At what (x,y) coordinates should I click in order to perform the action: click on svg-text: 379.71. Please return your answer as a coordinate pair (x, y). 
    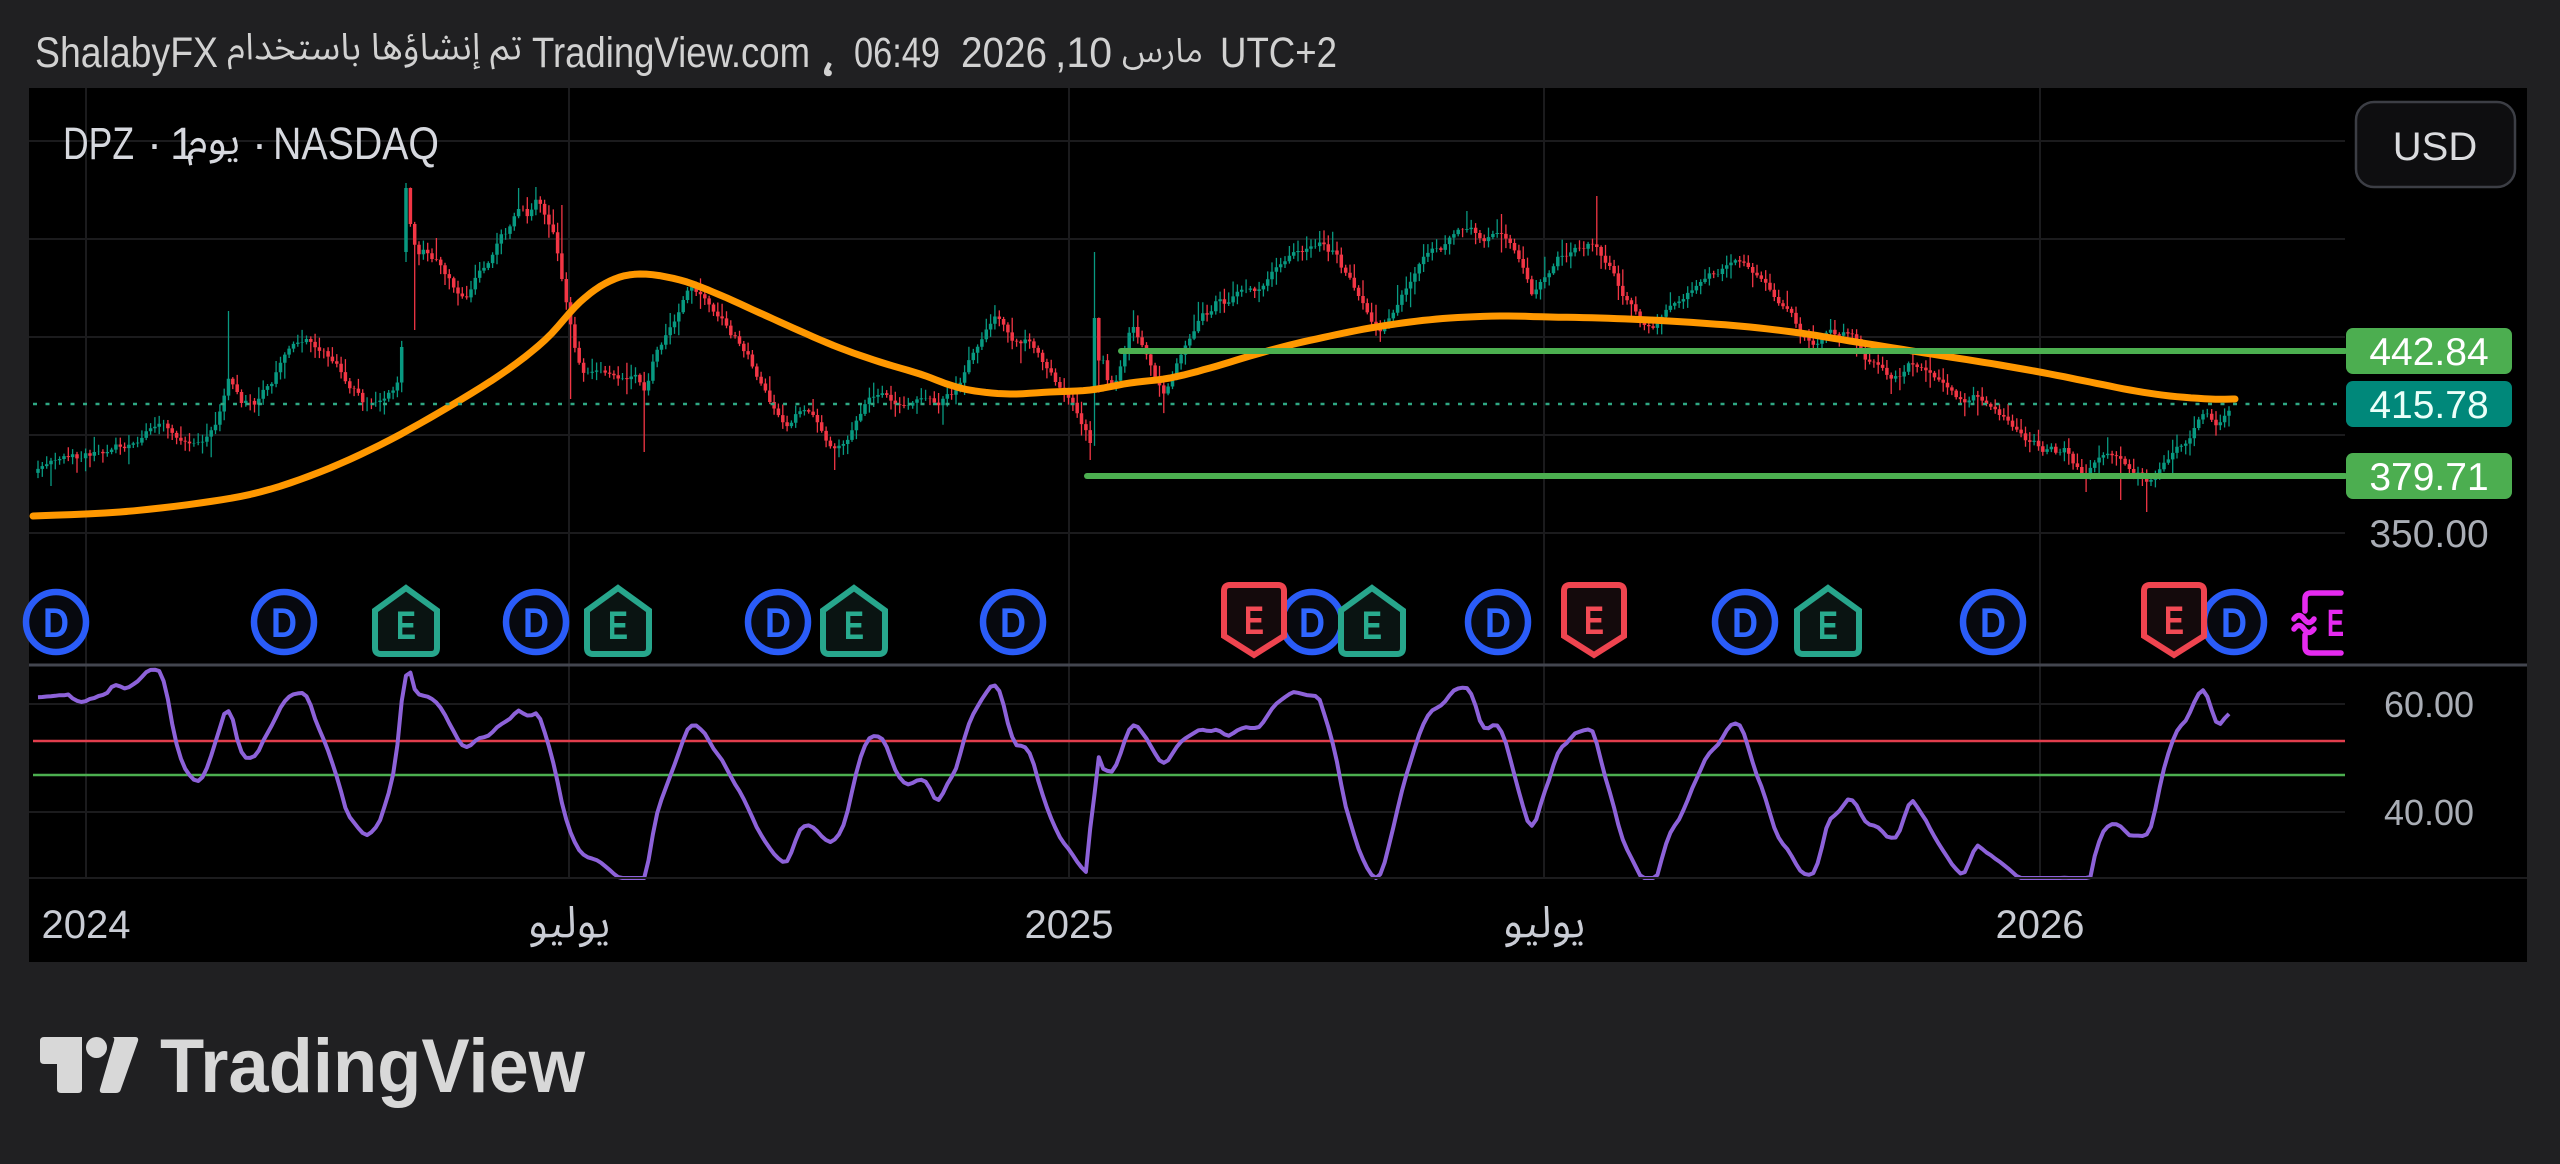
    Looking at the image, I should click on (2428, 477).